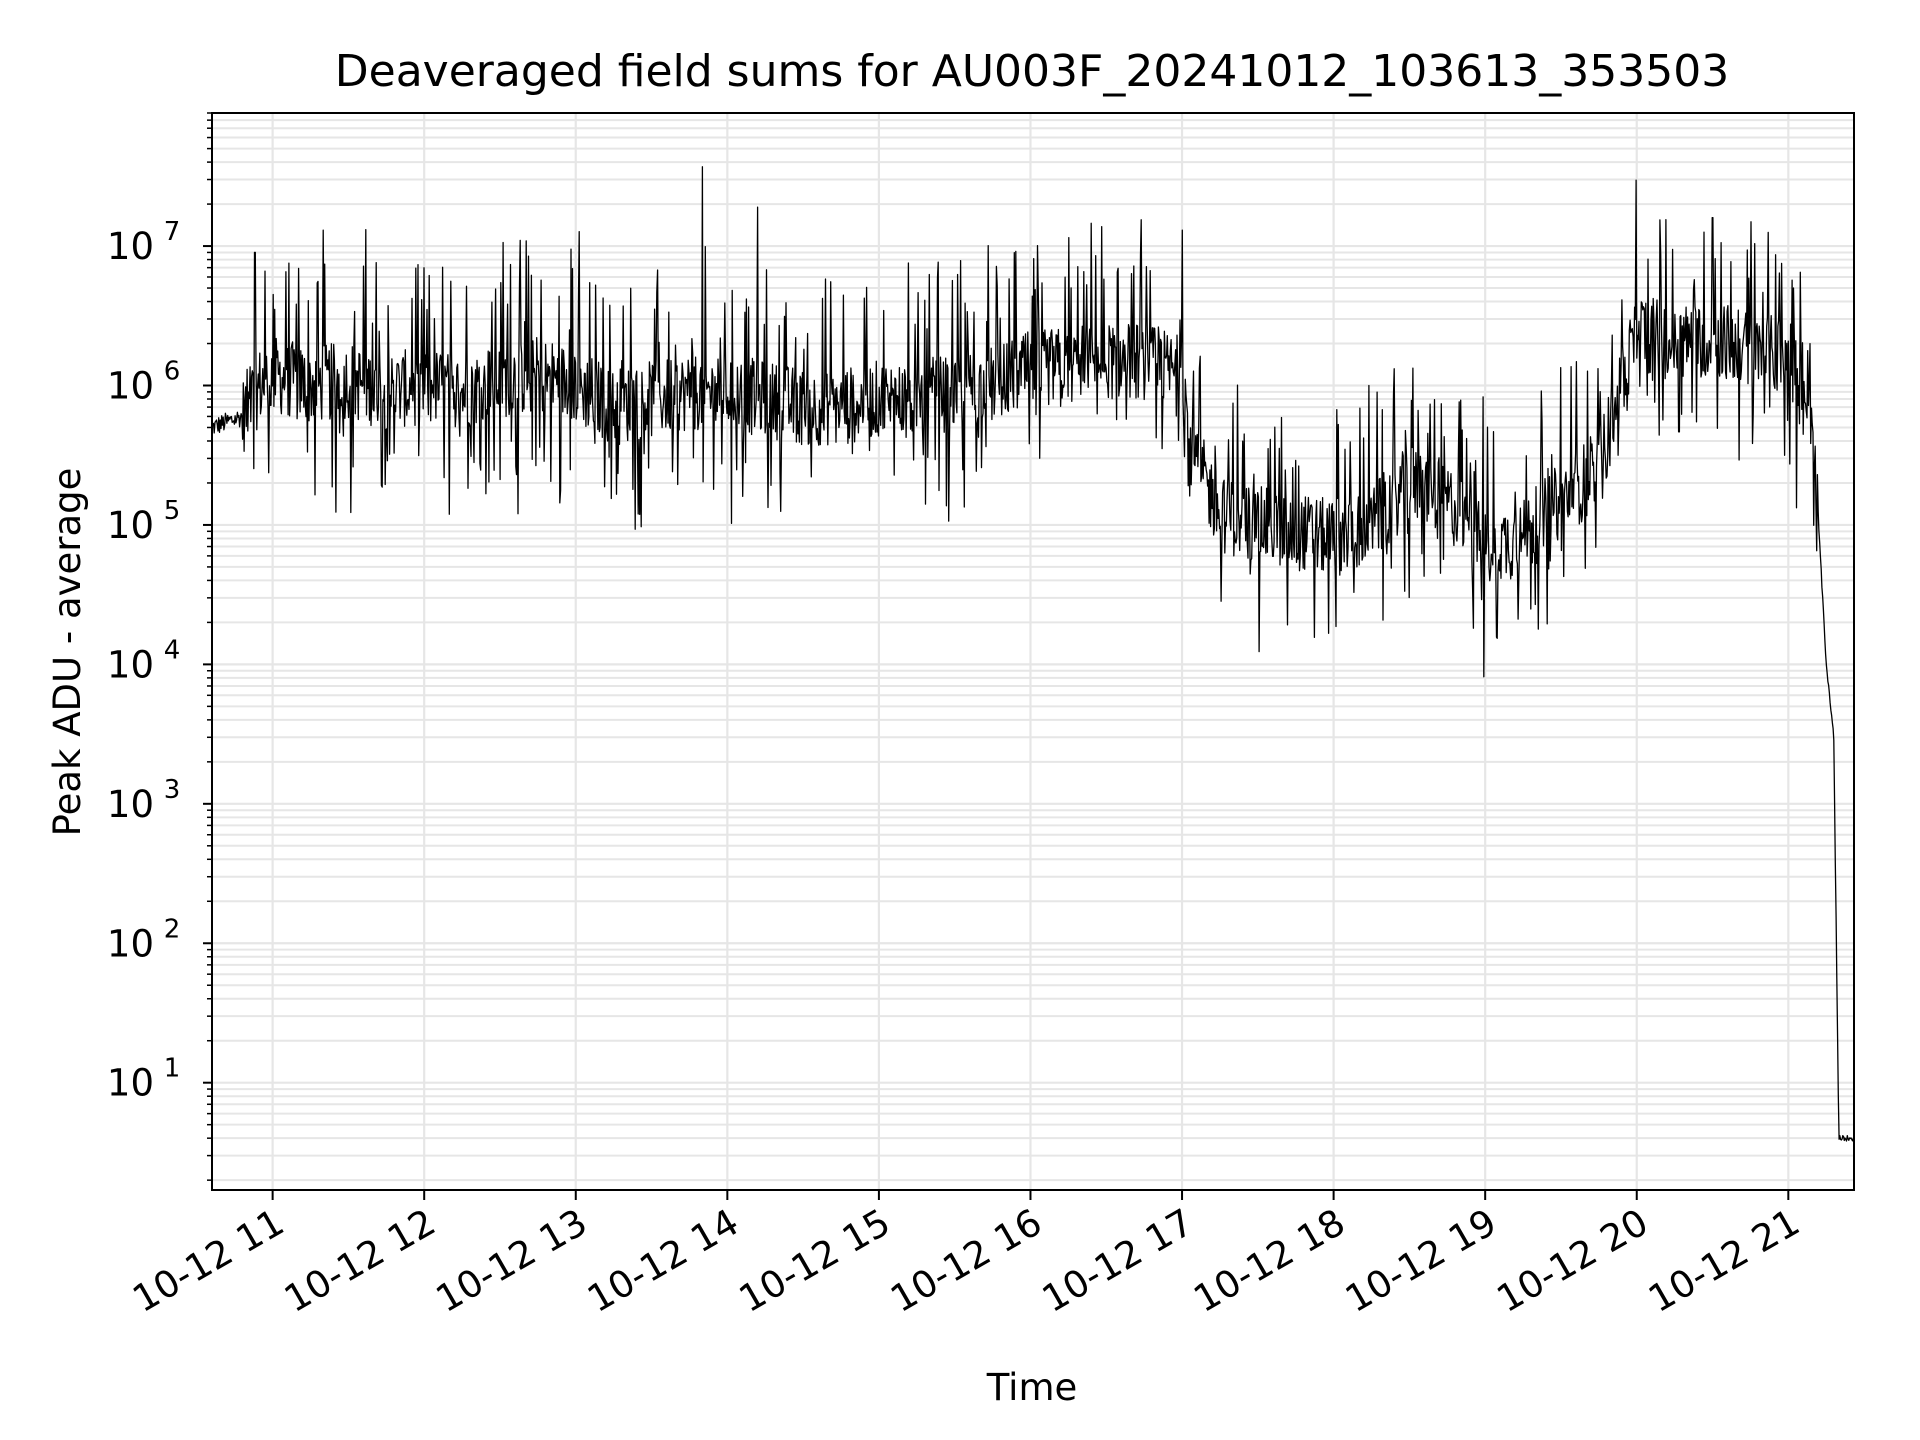  Describe the element at coordinates (159, 646) in the screenshot. I see `y-axis: 10 1 10 2 10 3 10 4 10 5 10 6 10 7` at that location.